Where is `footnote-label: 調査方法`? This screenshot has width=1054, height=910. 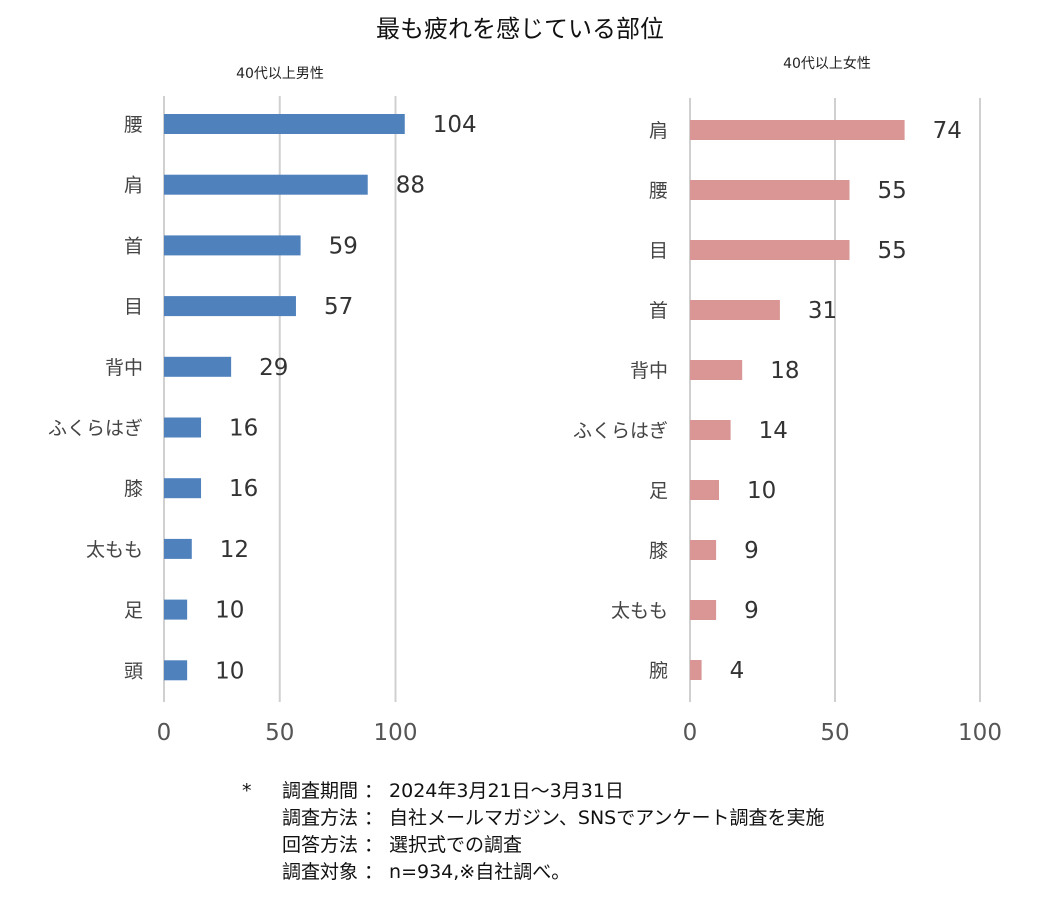 footnote-label: 調査方法 is located at coordinates (320, 818).